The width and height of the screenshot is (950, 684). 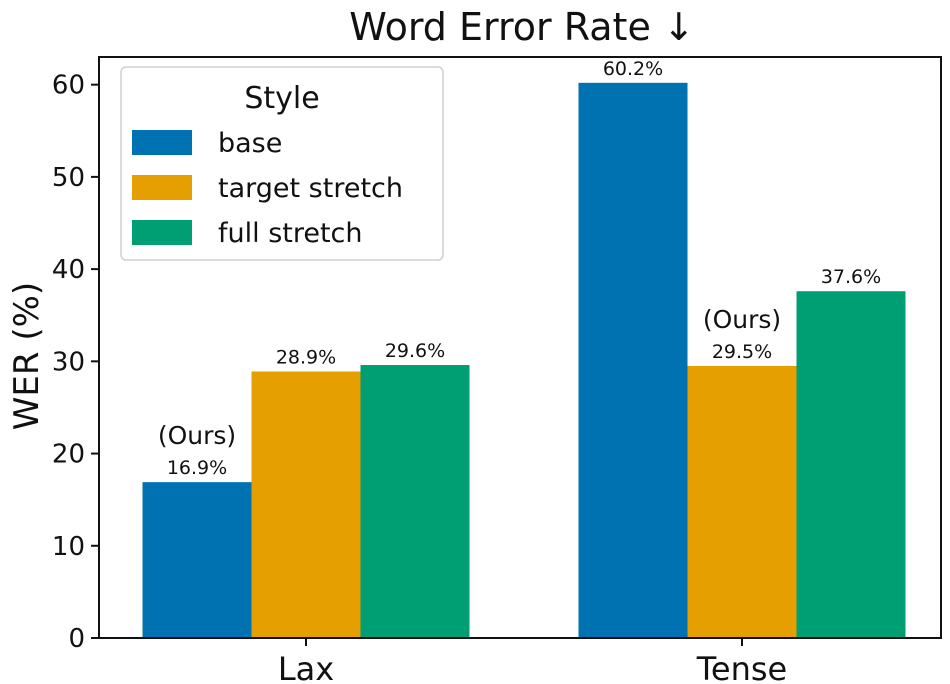 What do you see at coordinates (741, 667) in the screenshot?
I see `x-tick-label-tense: Tense` at bounding box center [741, 667].